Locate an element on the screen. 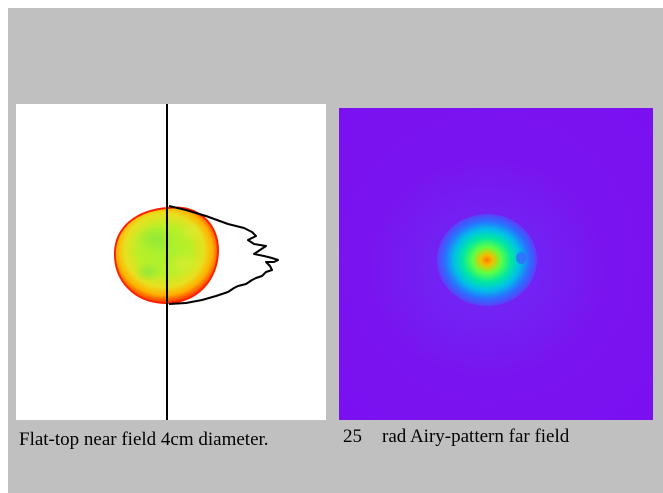  far-field-caption-value: 25 is located at coordinates (352, 436).